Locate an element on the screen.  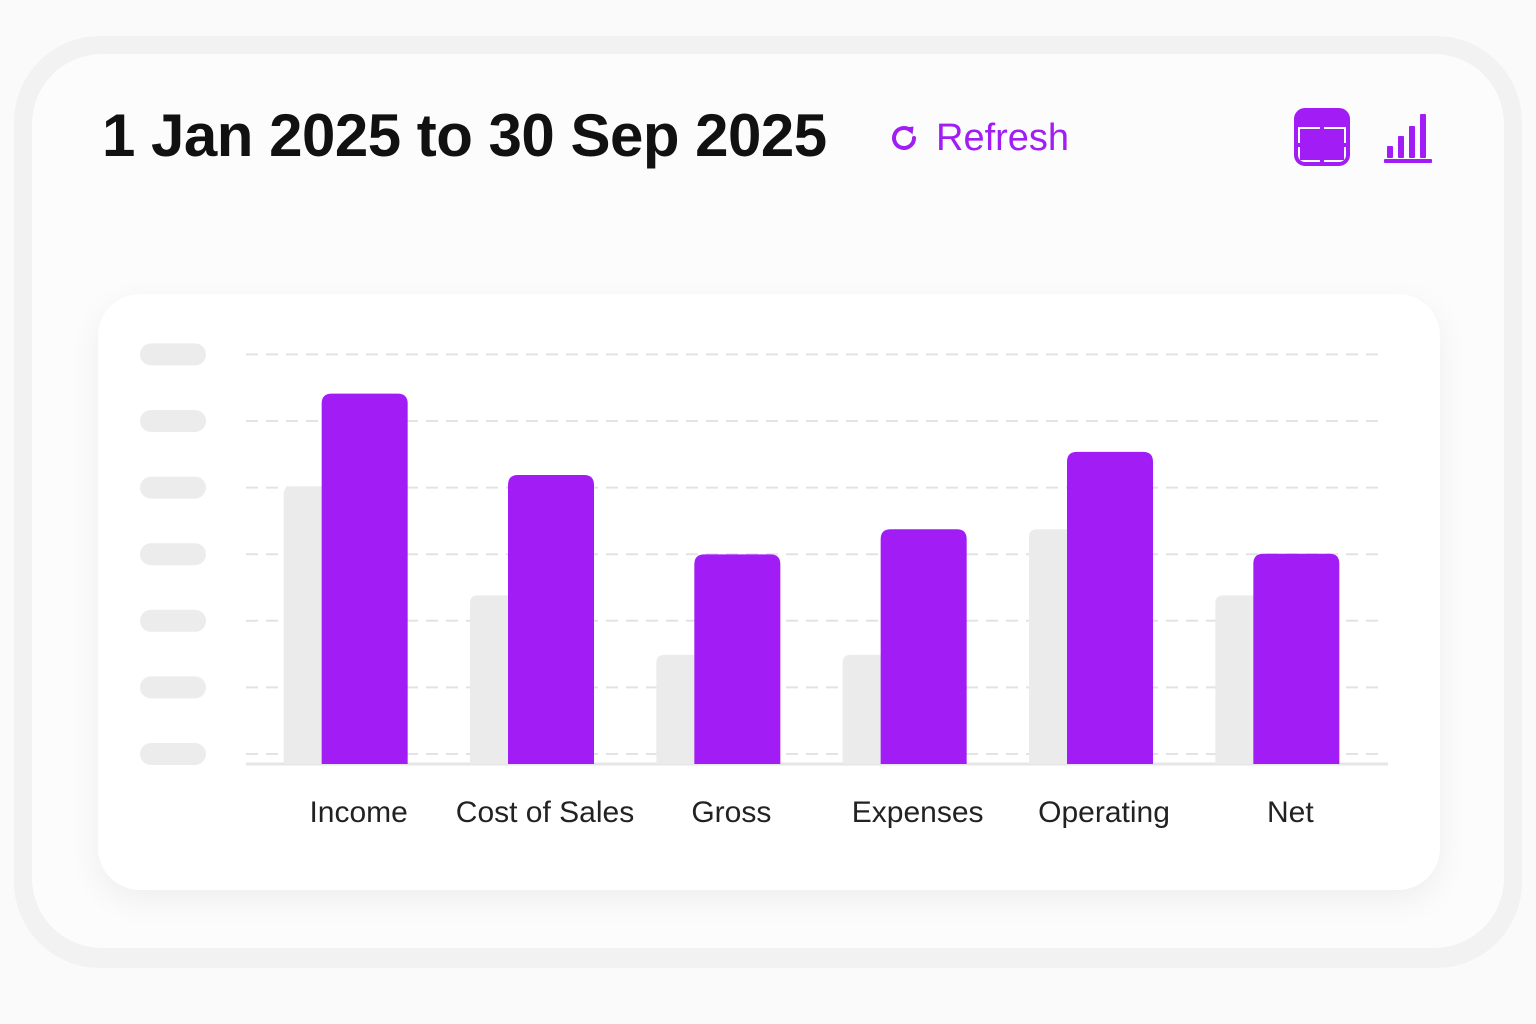
table-view-icon is located at coordinates (1322, 137).